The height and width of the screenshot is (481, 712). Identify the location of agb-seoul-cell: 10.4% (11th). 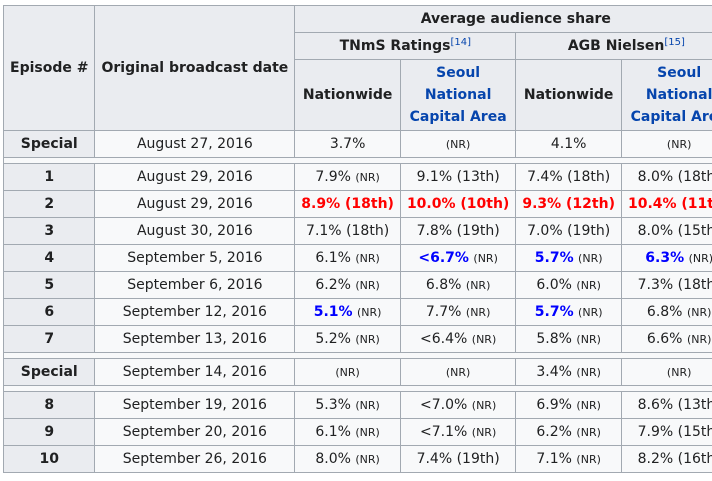
(666, 204).